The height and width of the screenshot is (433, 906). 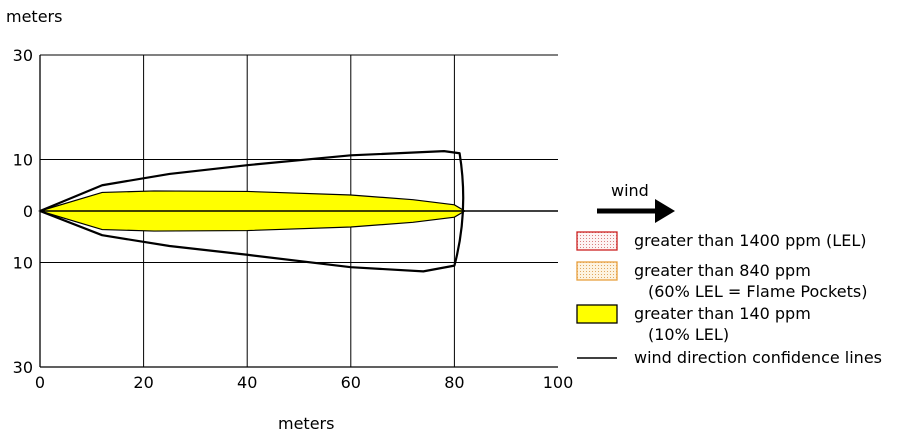 What do you see at coordinates (23, 263) in the screenshot?
I see `y-tick-3: 10` at bounding box center [23, 263].